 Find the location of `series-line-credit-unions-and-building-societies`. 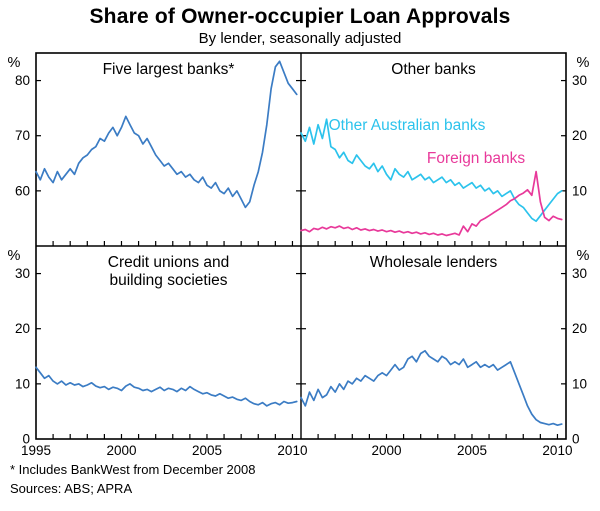

series-line-credit-unions-and-building-societies is located at coordinates (166, 386).